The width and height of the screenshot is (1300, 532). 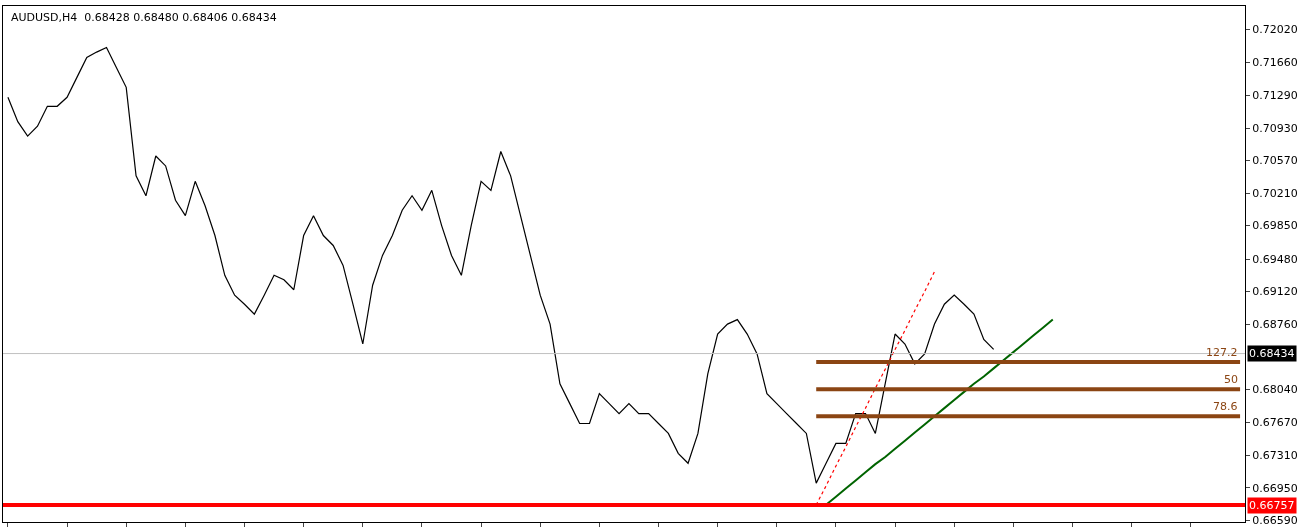 I want to click on y-tick-label: 0.66950, so click(x=1275, y=488).